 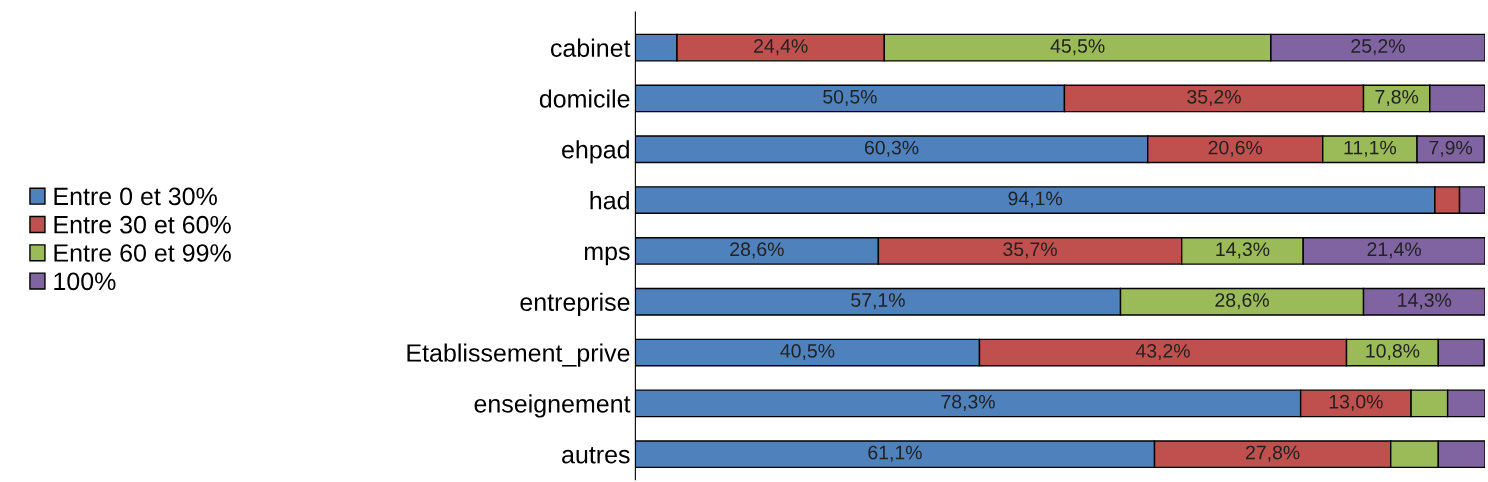 What do you see at coordinates (891, 148) in the screenshot?
I see `data-label: 60,3%` at bounding box center [891, 148].